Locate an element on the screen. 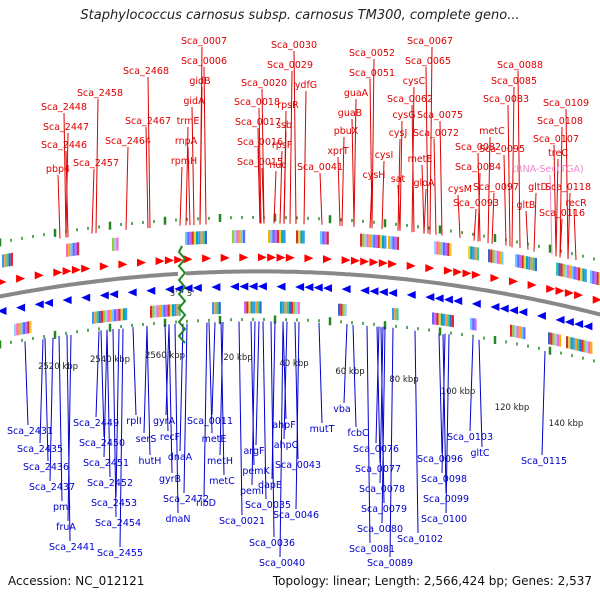  gene-label-bottom: Sca_0099 is located at coordinates (446, 499).